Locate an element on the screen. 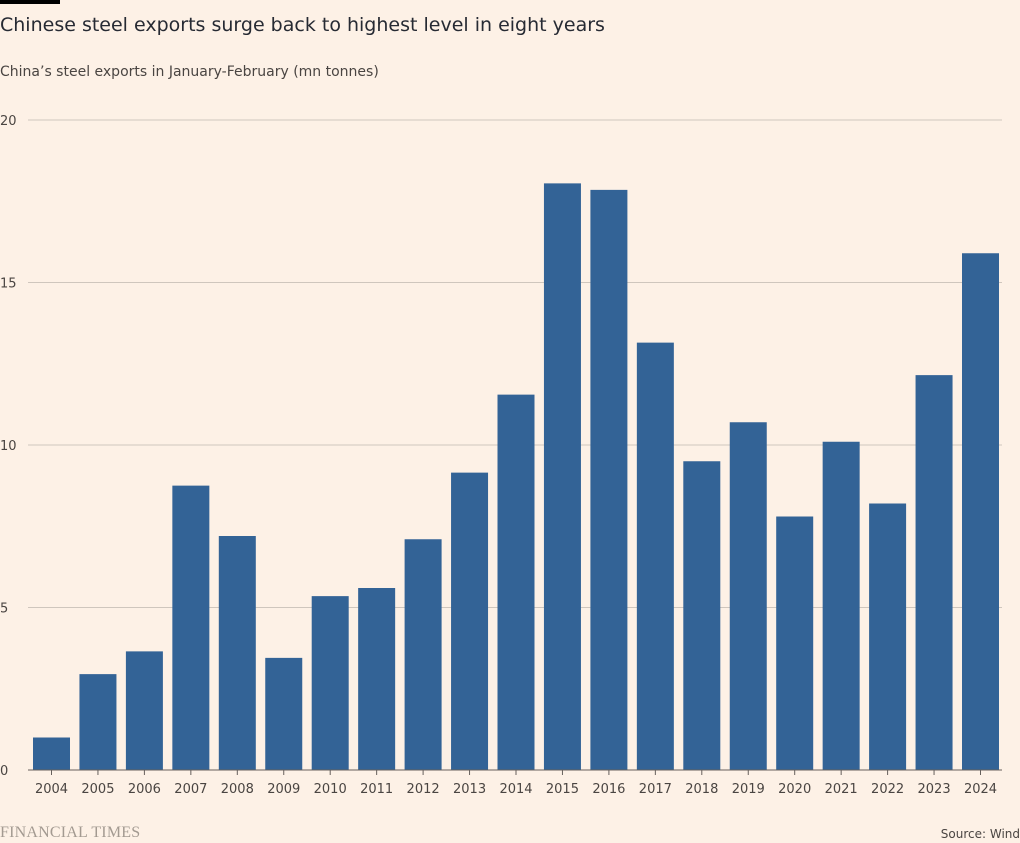 This screenshot has height=843, width=1020. y-tick-label: 5 is located at coordinates (4, 609).